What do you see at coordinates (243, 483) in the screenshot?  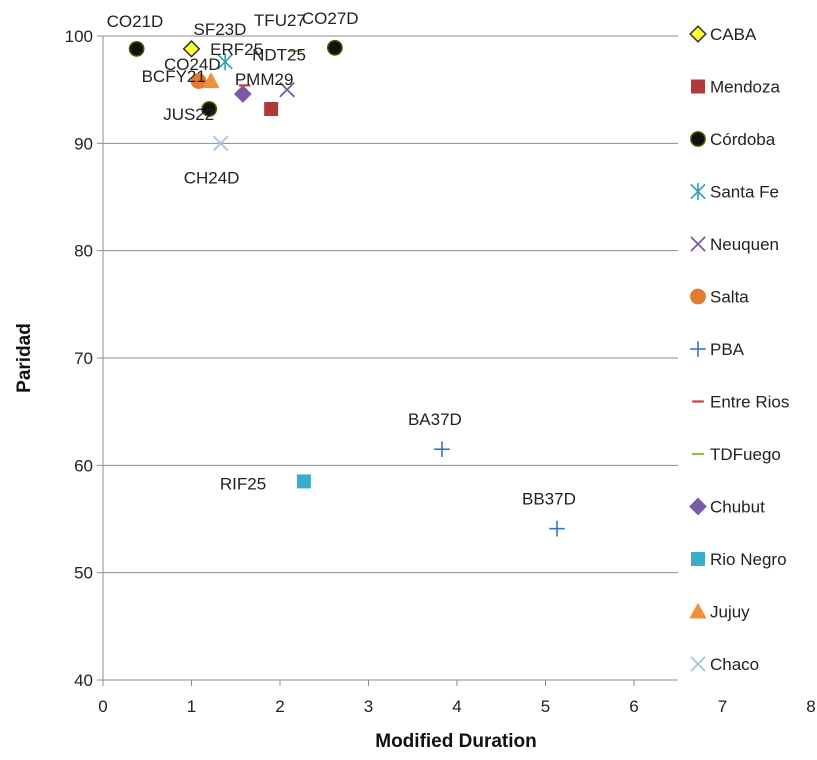 I see `point-label: RIF25` at bounding box center [243, 483].